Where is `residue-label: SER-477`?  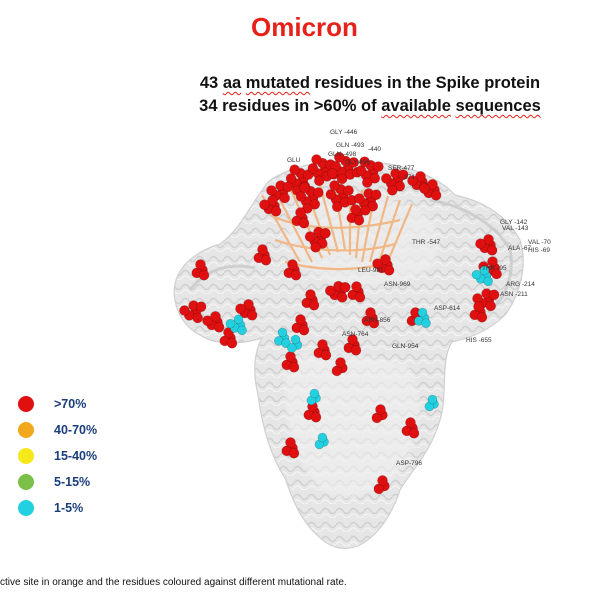
residue-label: SER-477 is located at coordinates (401, 168).